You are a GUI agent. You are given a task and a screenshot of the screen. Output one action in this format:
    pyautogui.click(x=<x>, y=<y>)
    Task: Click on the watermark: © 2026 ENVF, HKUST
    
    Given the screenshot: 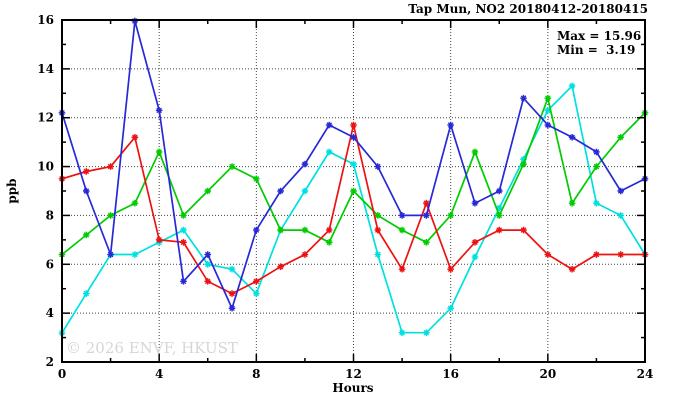 What is the action you would take?
    pyautogui.click(x=152, y=348)
    